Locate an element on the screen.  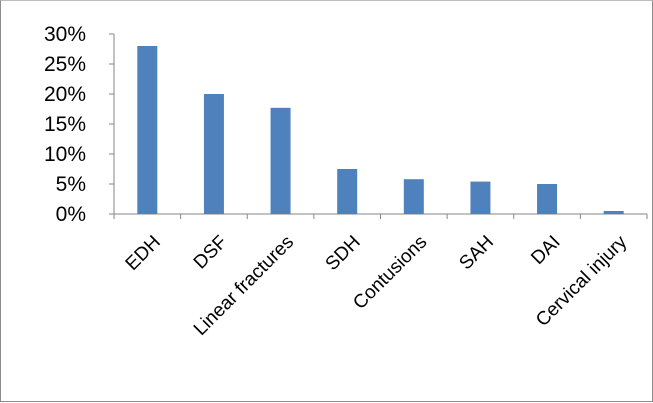
y-tick-label: 0% is located at coordinates (71, 214).